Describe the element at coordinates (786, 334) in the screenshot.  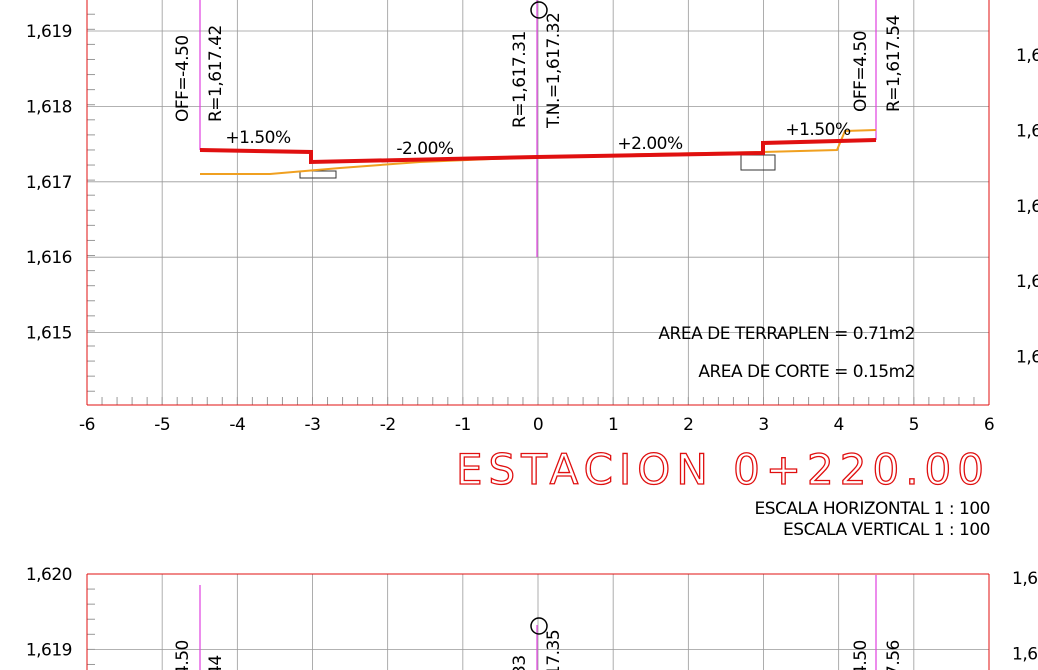
I see `fill-area: AREA DE TERRAPLEN = 0.71m2` at that location.